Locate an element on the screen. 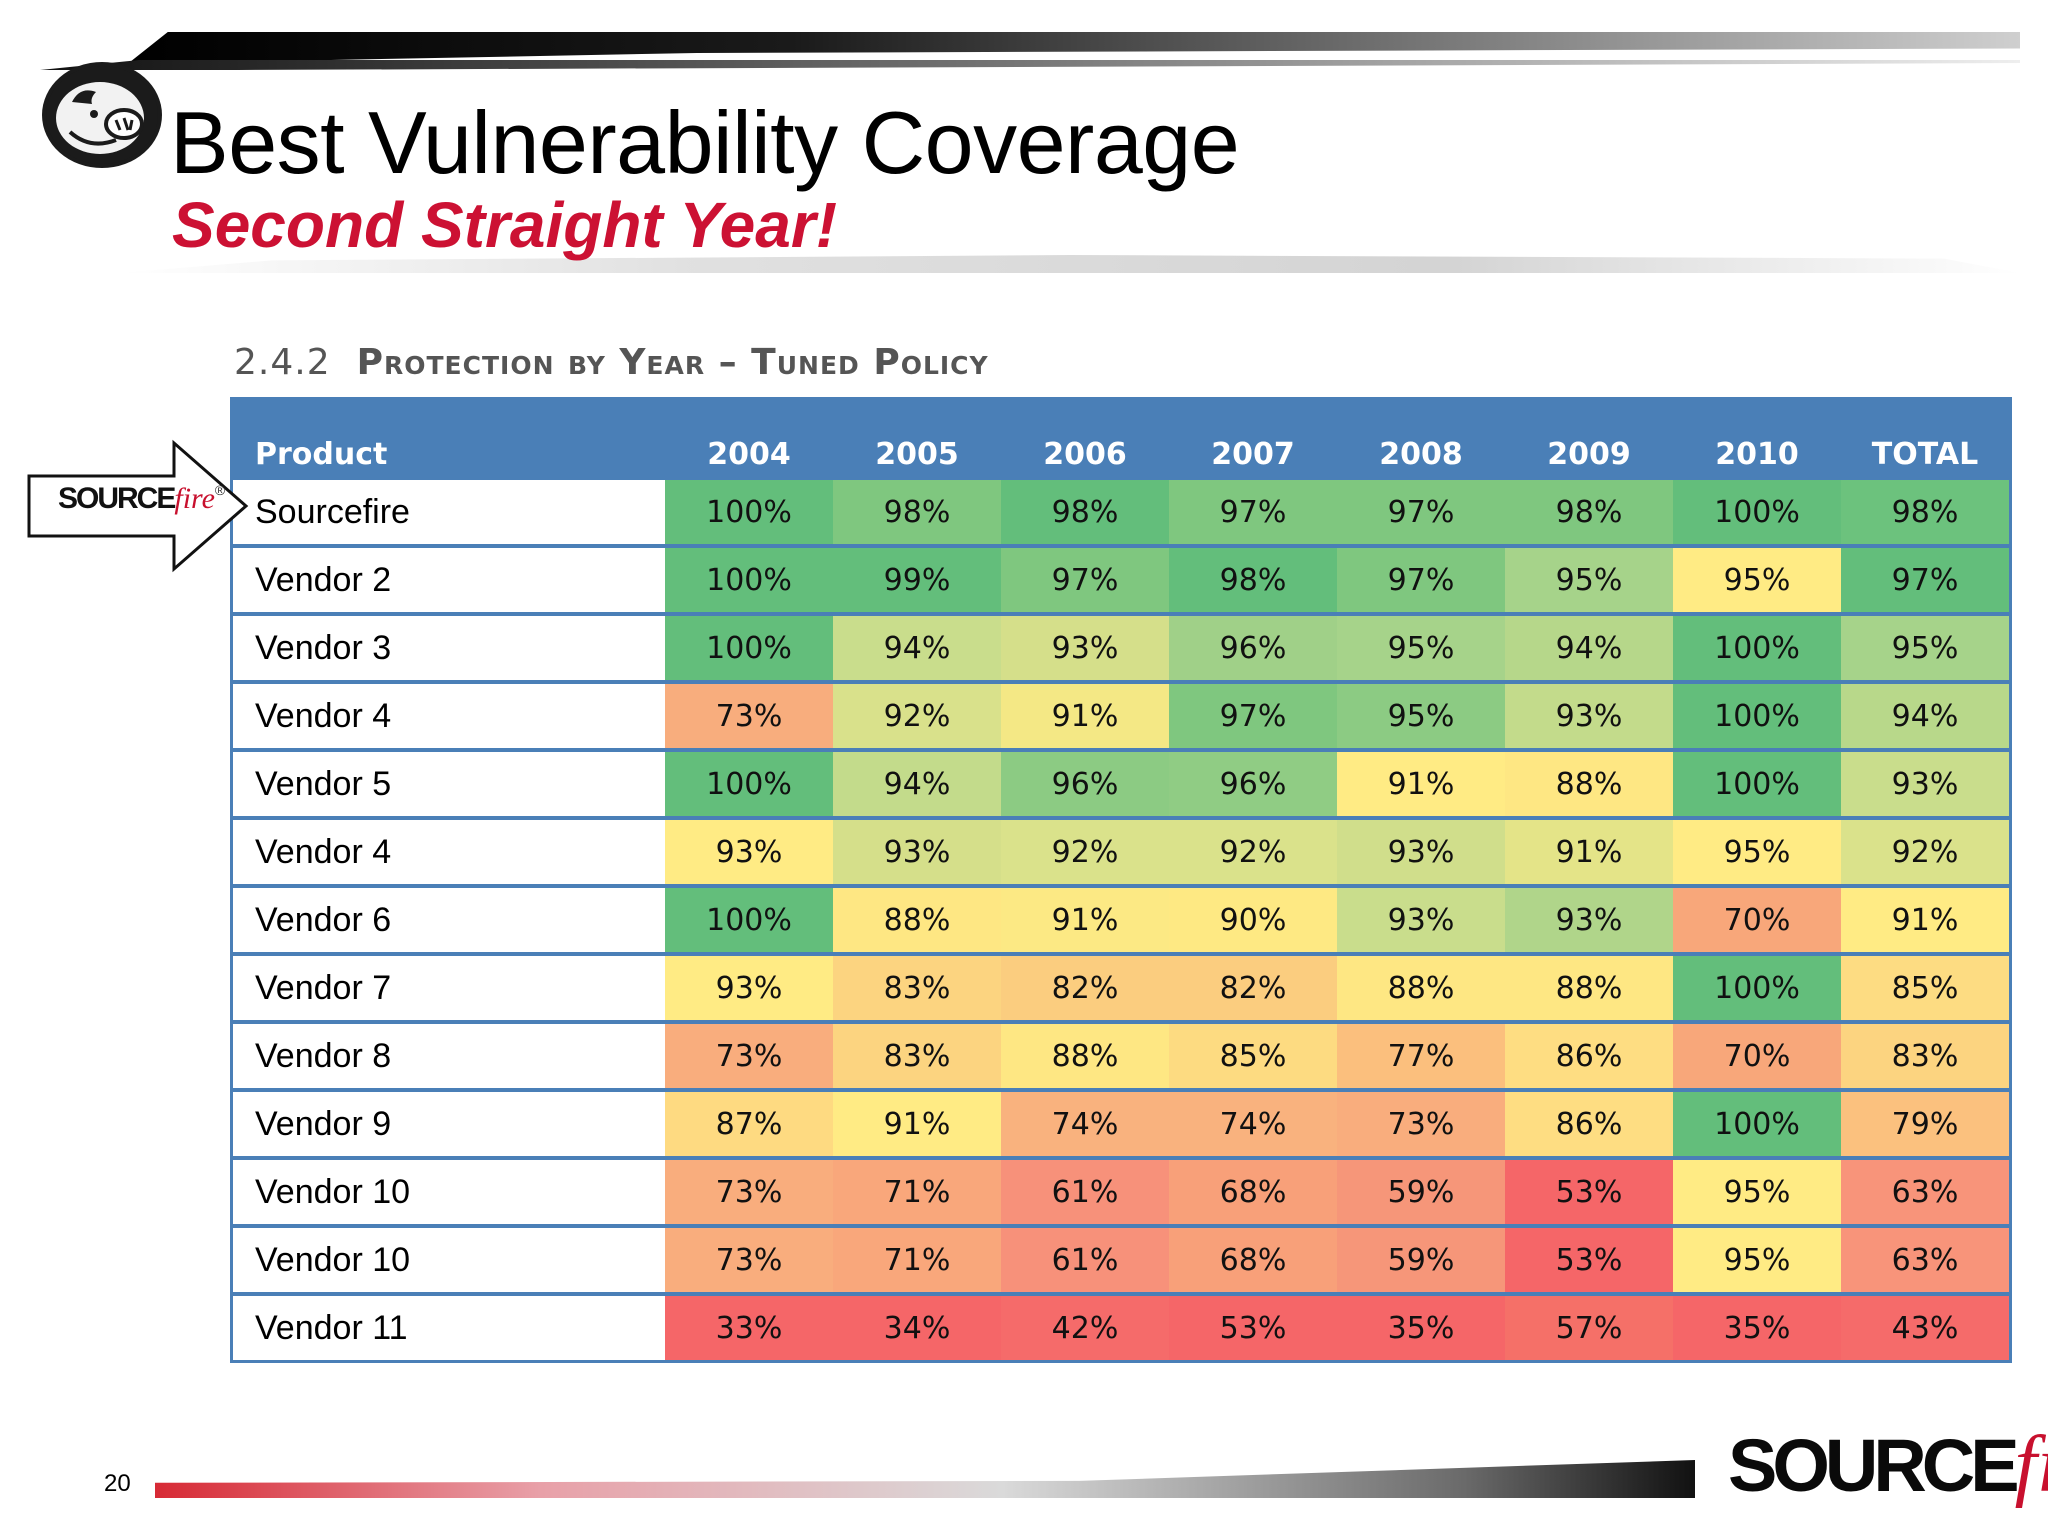 This screenshot has width=2048, height=1536. coverage-cell: 82% is located at coordinates (1253, 988).